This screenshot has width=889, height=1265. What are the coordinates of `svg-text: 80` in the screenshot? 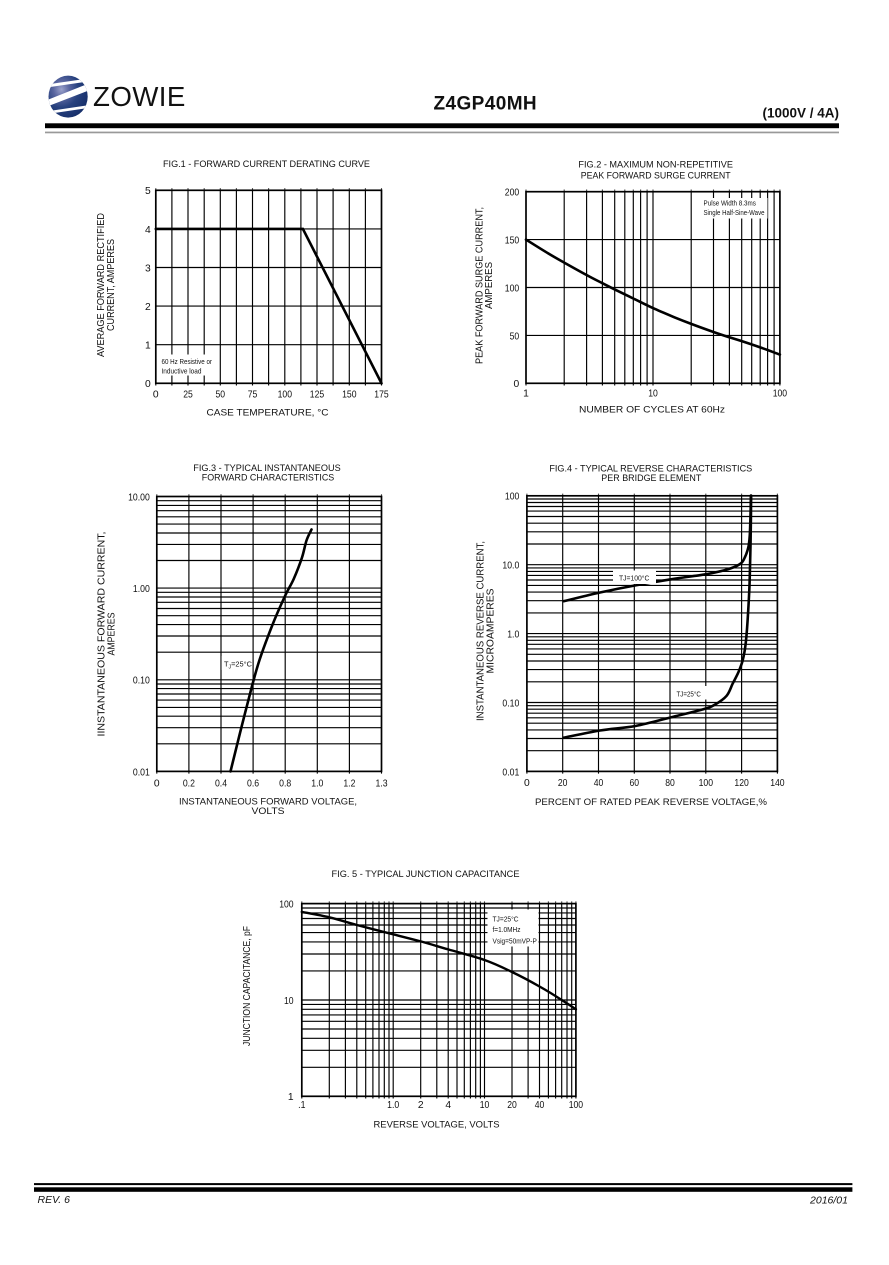 It's located at (670, 783).